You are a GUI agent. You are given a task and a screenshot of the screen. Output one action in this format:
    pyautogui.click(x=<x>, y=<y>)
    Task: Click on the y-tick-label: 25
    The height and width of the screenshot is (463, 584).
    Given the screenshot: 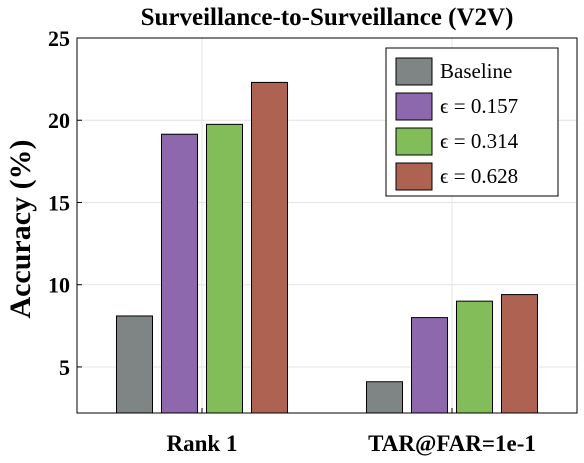 What is the action you would take?
    pyautogui.click(x=59, y=38)
    